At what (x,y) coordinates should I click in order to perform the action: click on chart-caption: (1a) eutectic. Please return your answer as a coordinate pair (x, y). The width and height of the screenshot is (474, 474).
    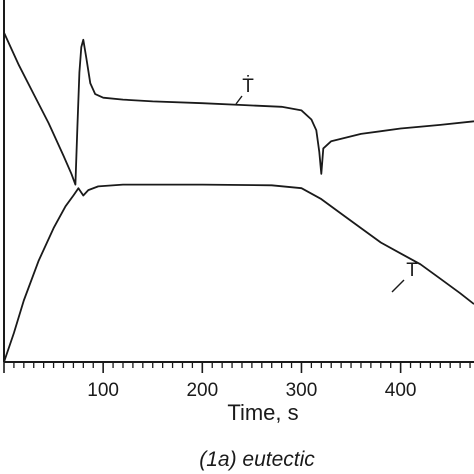
    Looking at the image, I should click on (257, 459).